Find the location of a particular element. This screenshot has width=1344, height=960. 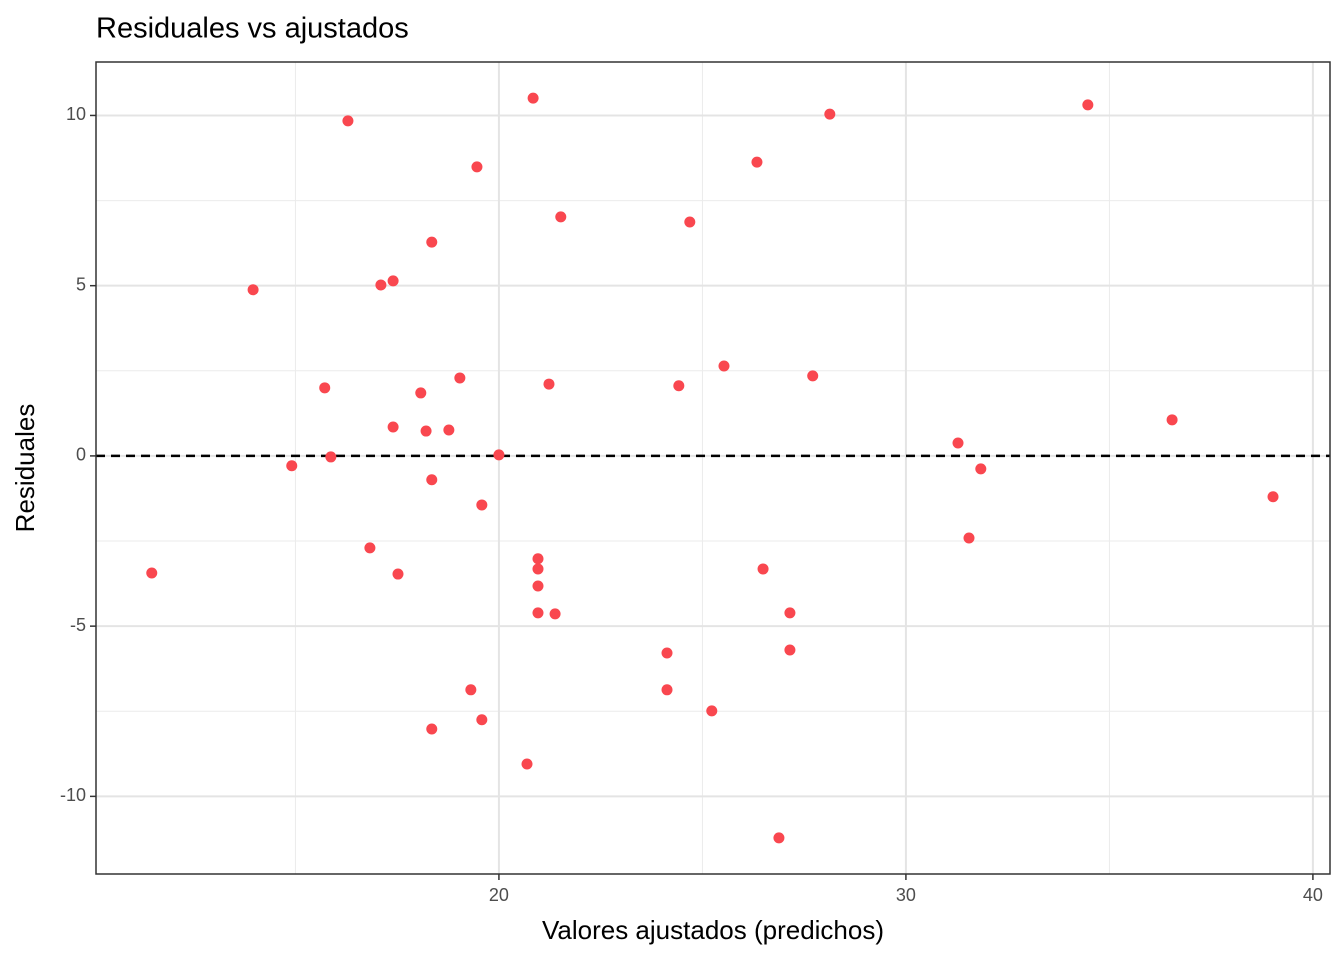

x-tick-label: 40 is located at coordinates (1313, 895).